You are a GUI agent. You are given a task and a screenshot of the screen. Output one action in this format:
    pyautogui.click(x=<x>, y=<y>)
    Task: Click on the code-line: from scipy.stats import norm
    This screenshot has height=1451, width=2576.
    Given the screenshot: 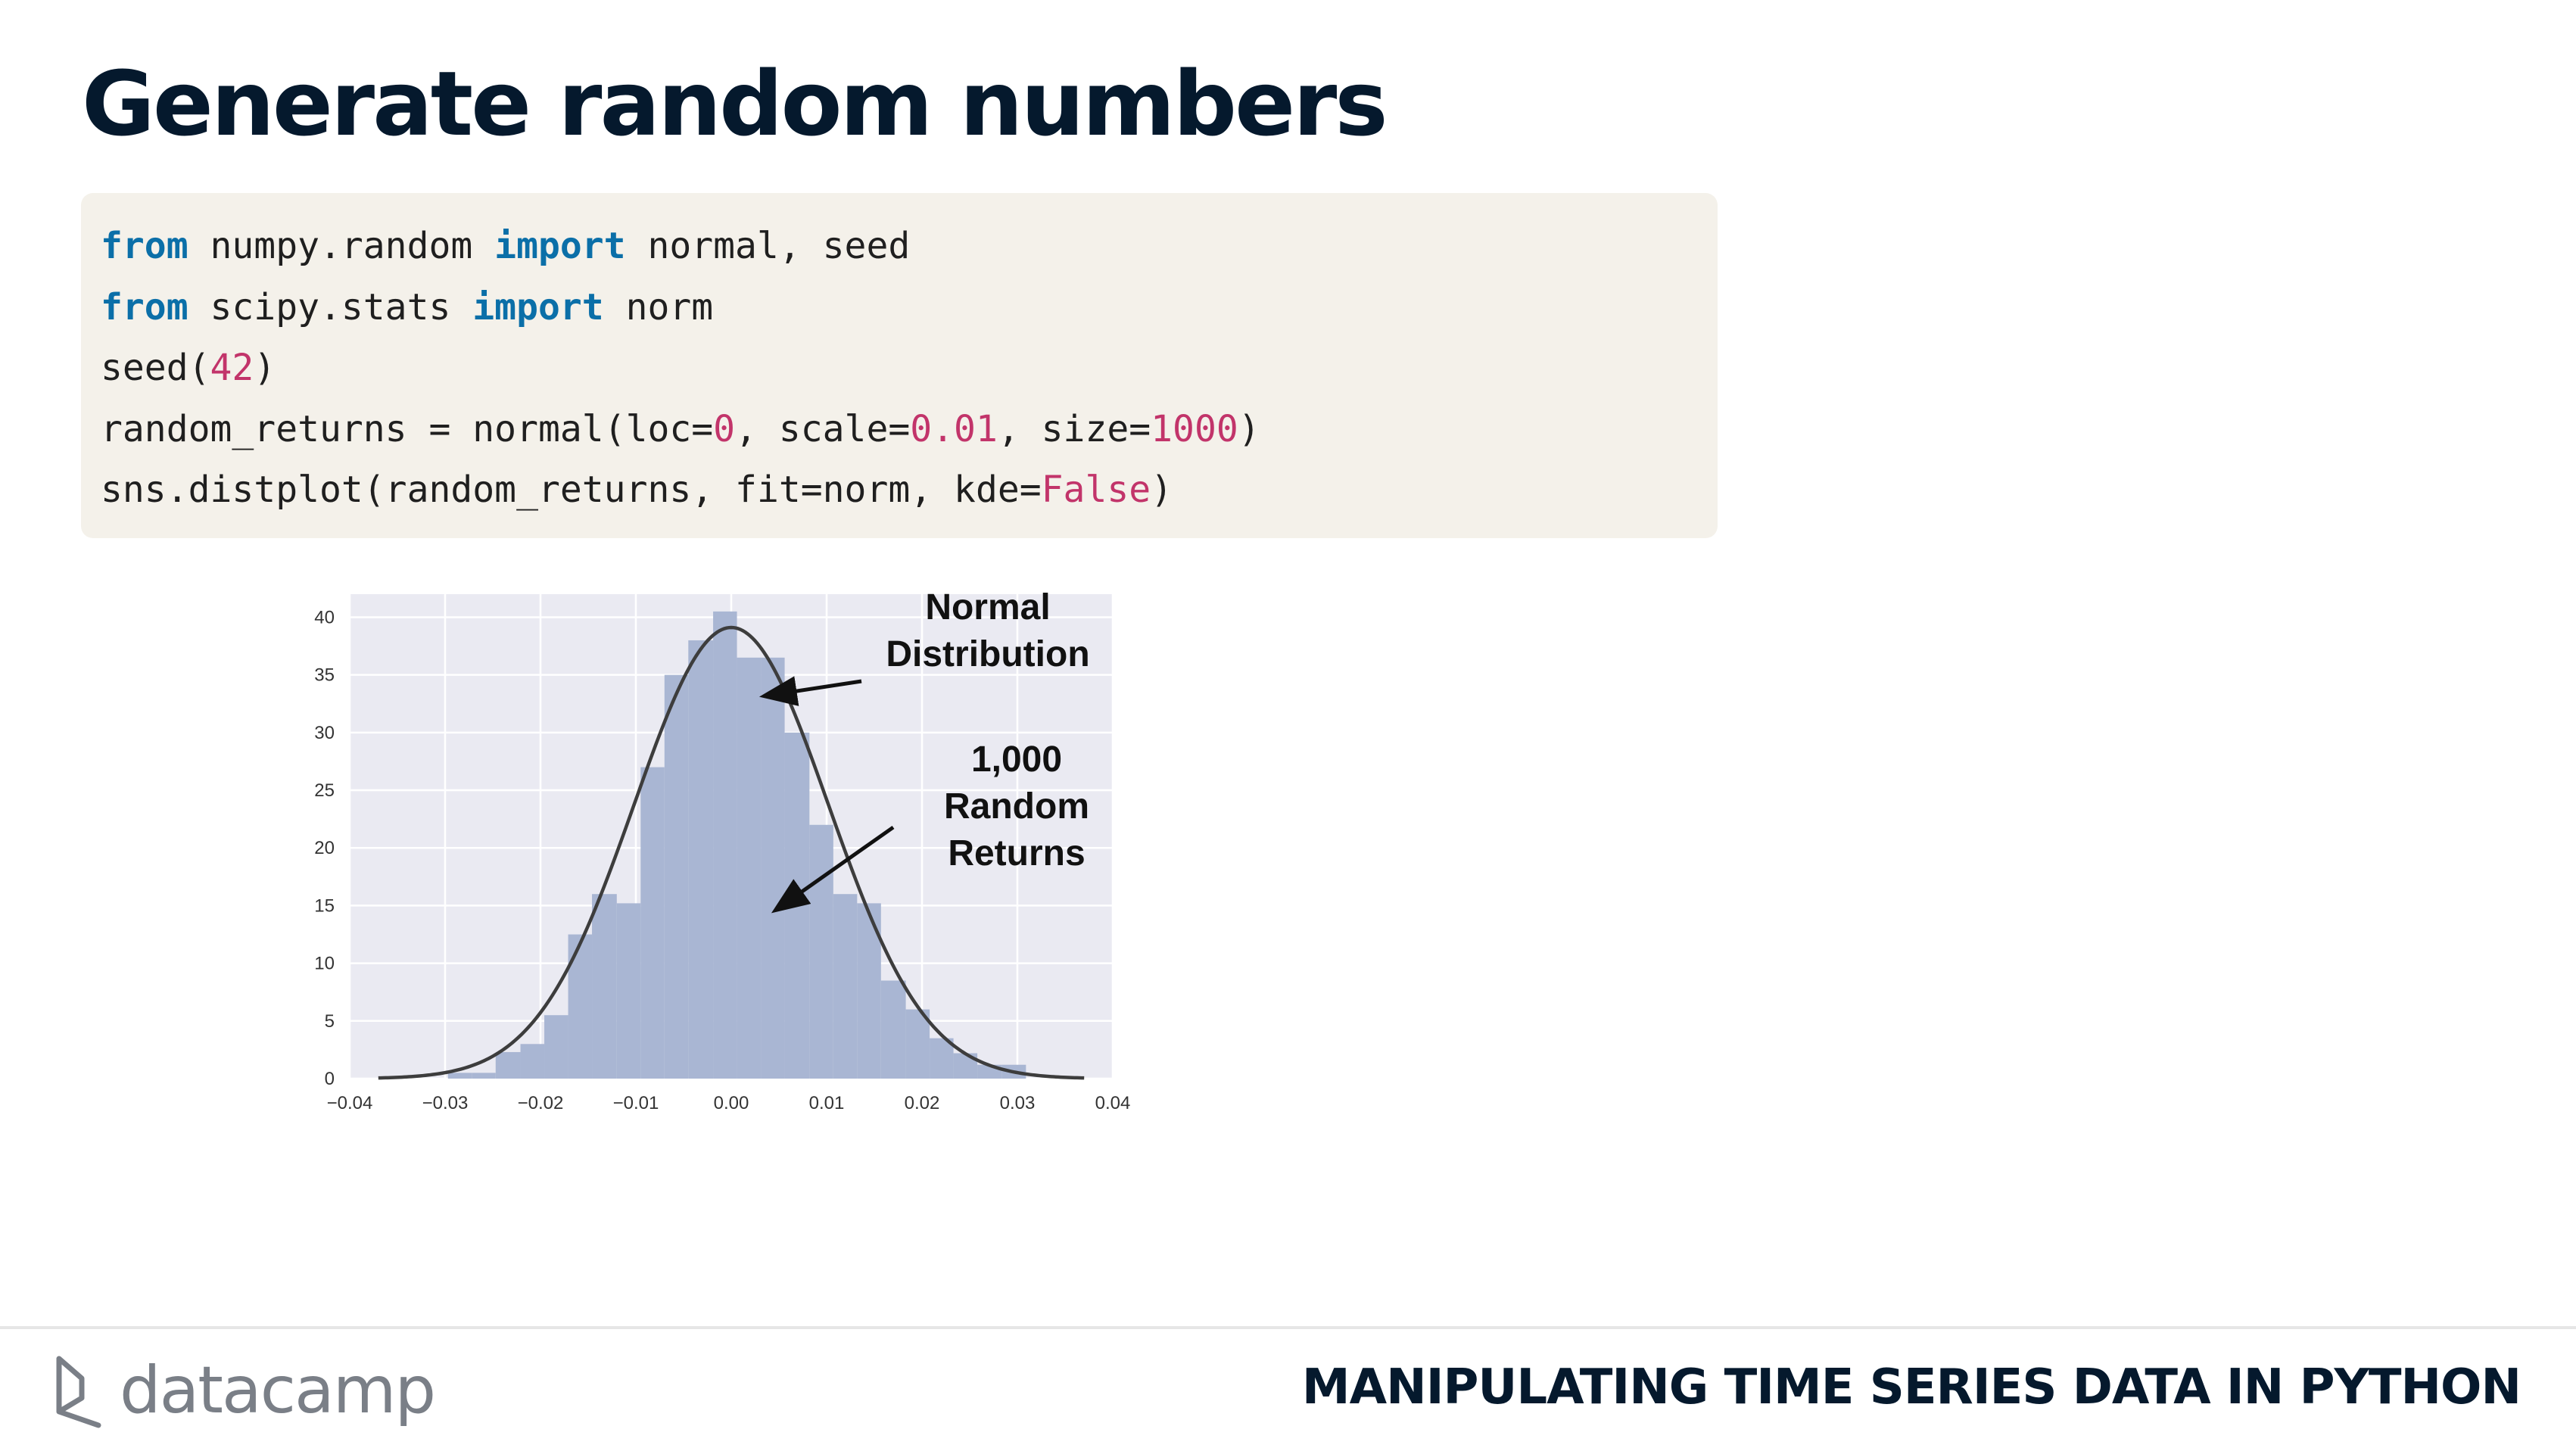 What is the action you would take?
    pyautogui.click(x=909, y=307)
    